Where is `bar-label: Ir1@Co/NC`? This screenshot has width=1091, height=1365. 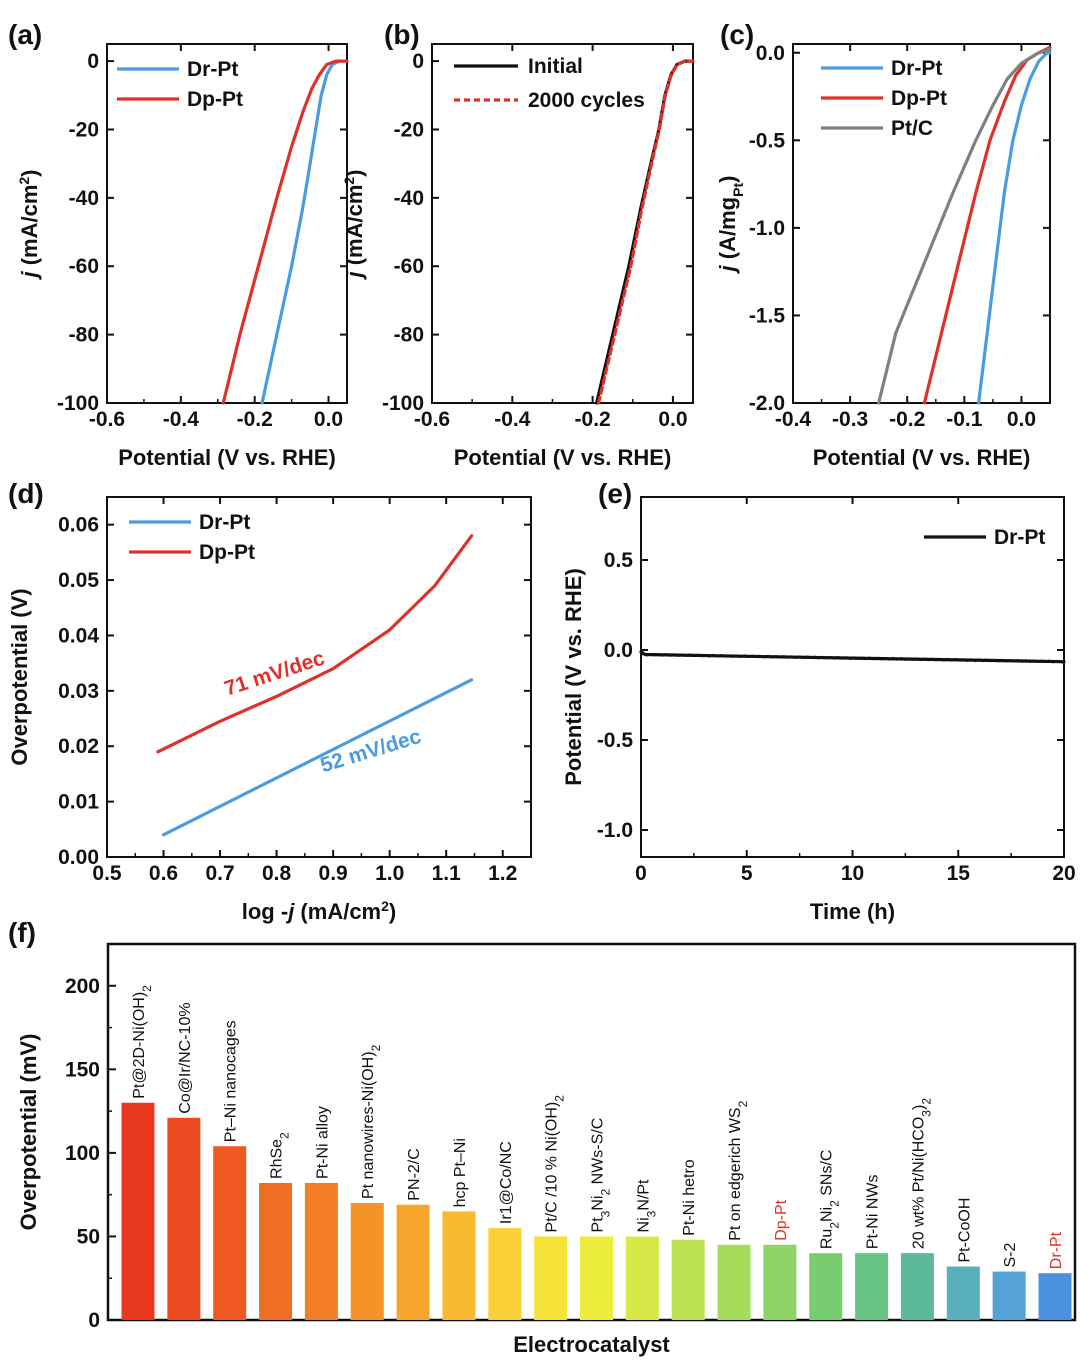
bar-label: Ir1@Co/NC is located at coordinates (506, 1182).